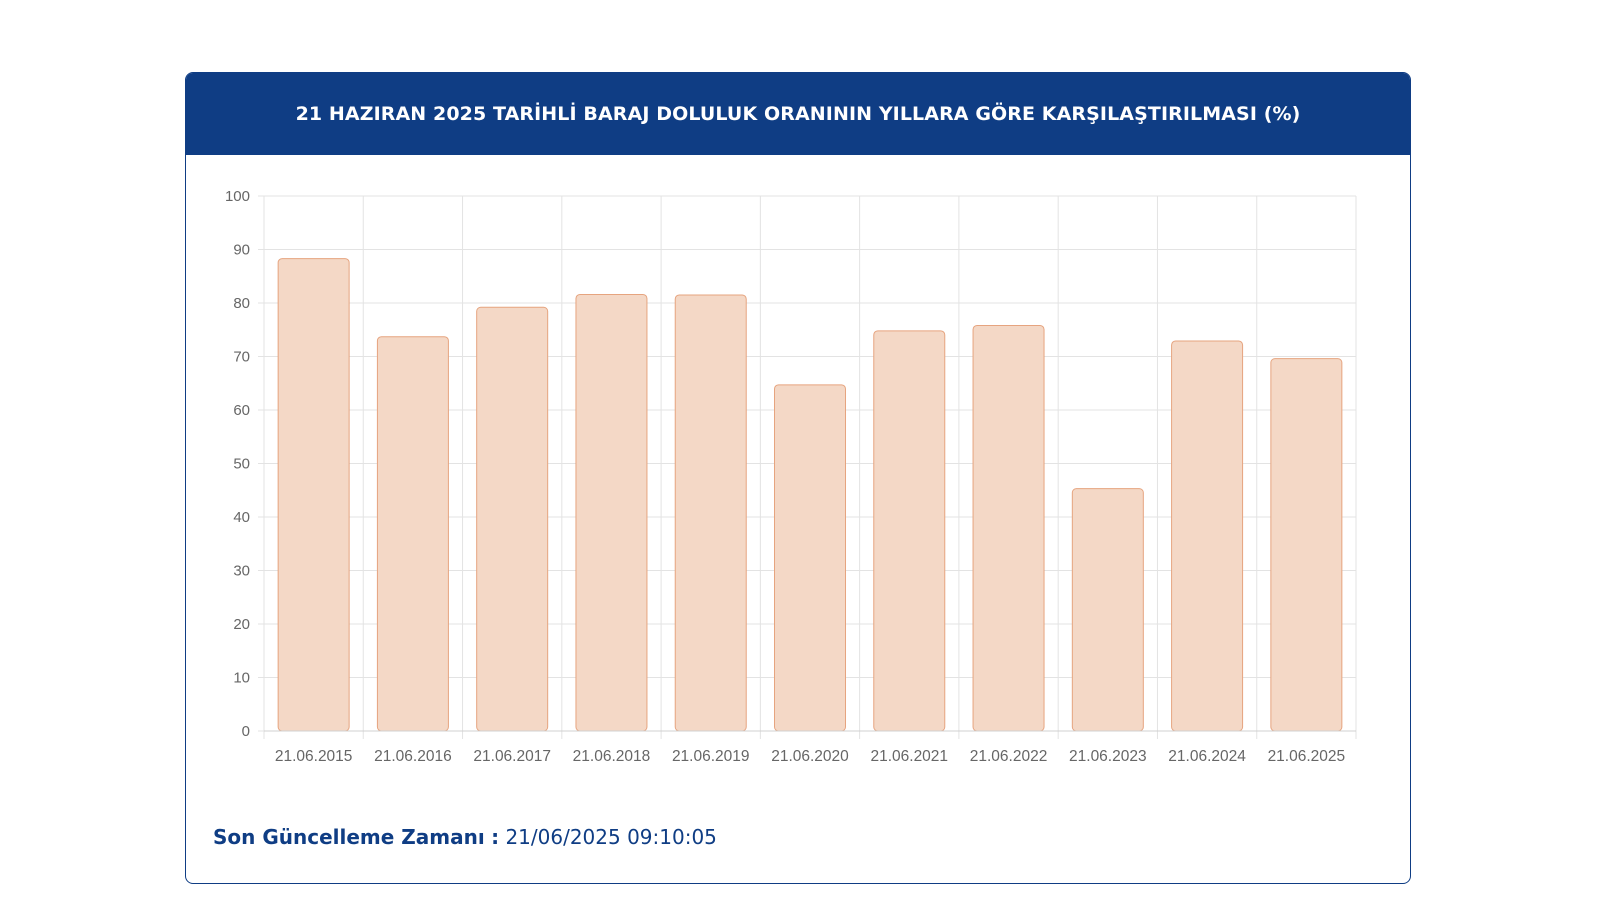 The width and height of the screenshot is (1600, 900). I want to click on y-tick-label: 20, so click(241, 624).